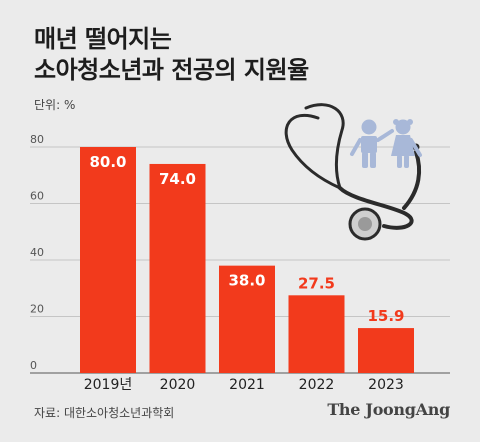 The image size is (480, 442). I want to click on illustration, so click(353, 172).